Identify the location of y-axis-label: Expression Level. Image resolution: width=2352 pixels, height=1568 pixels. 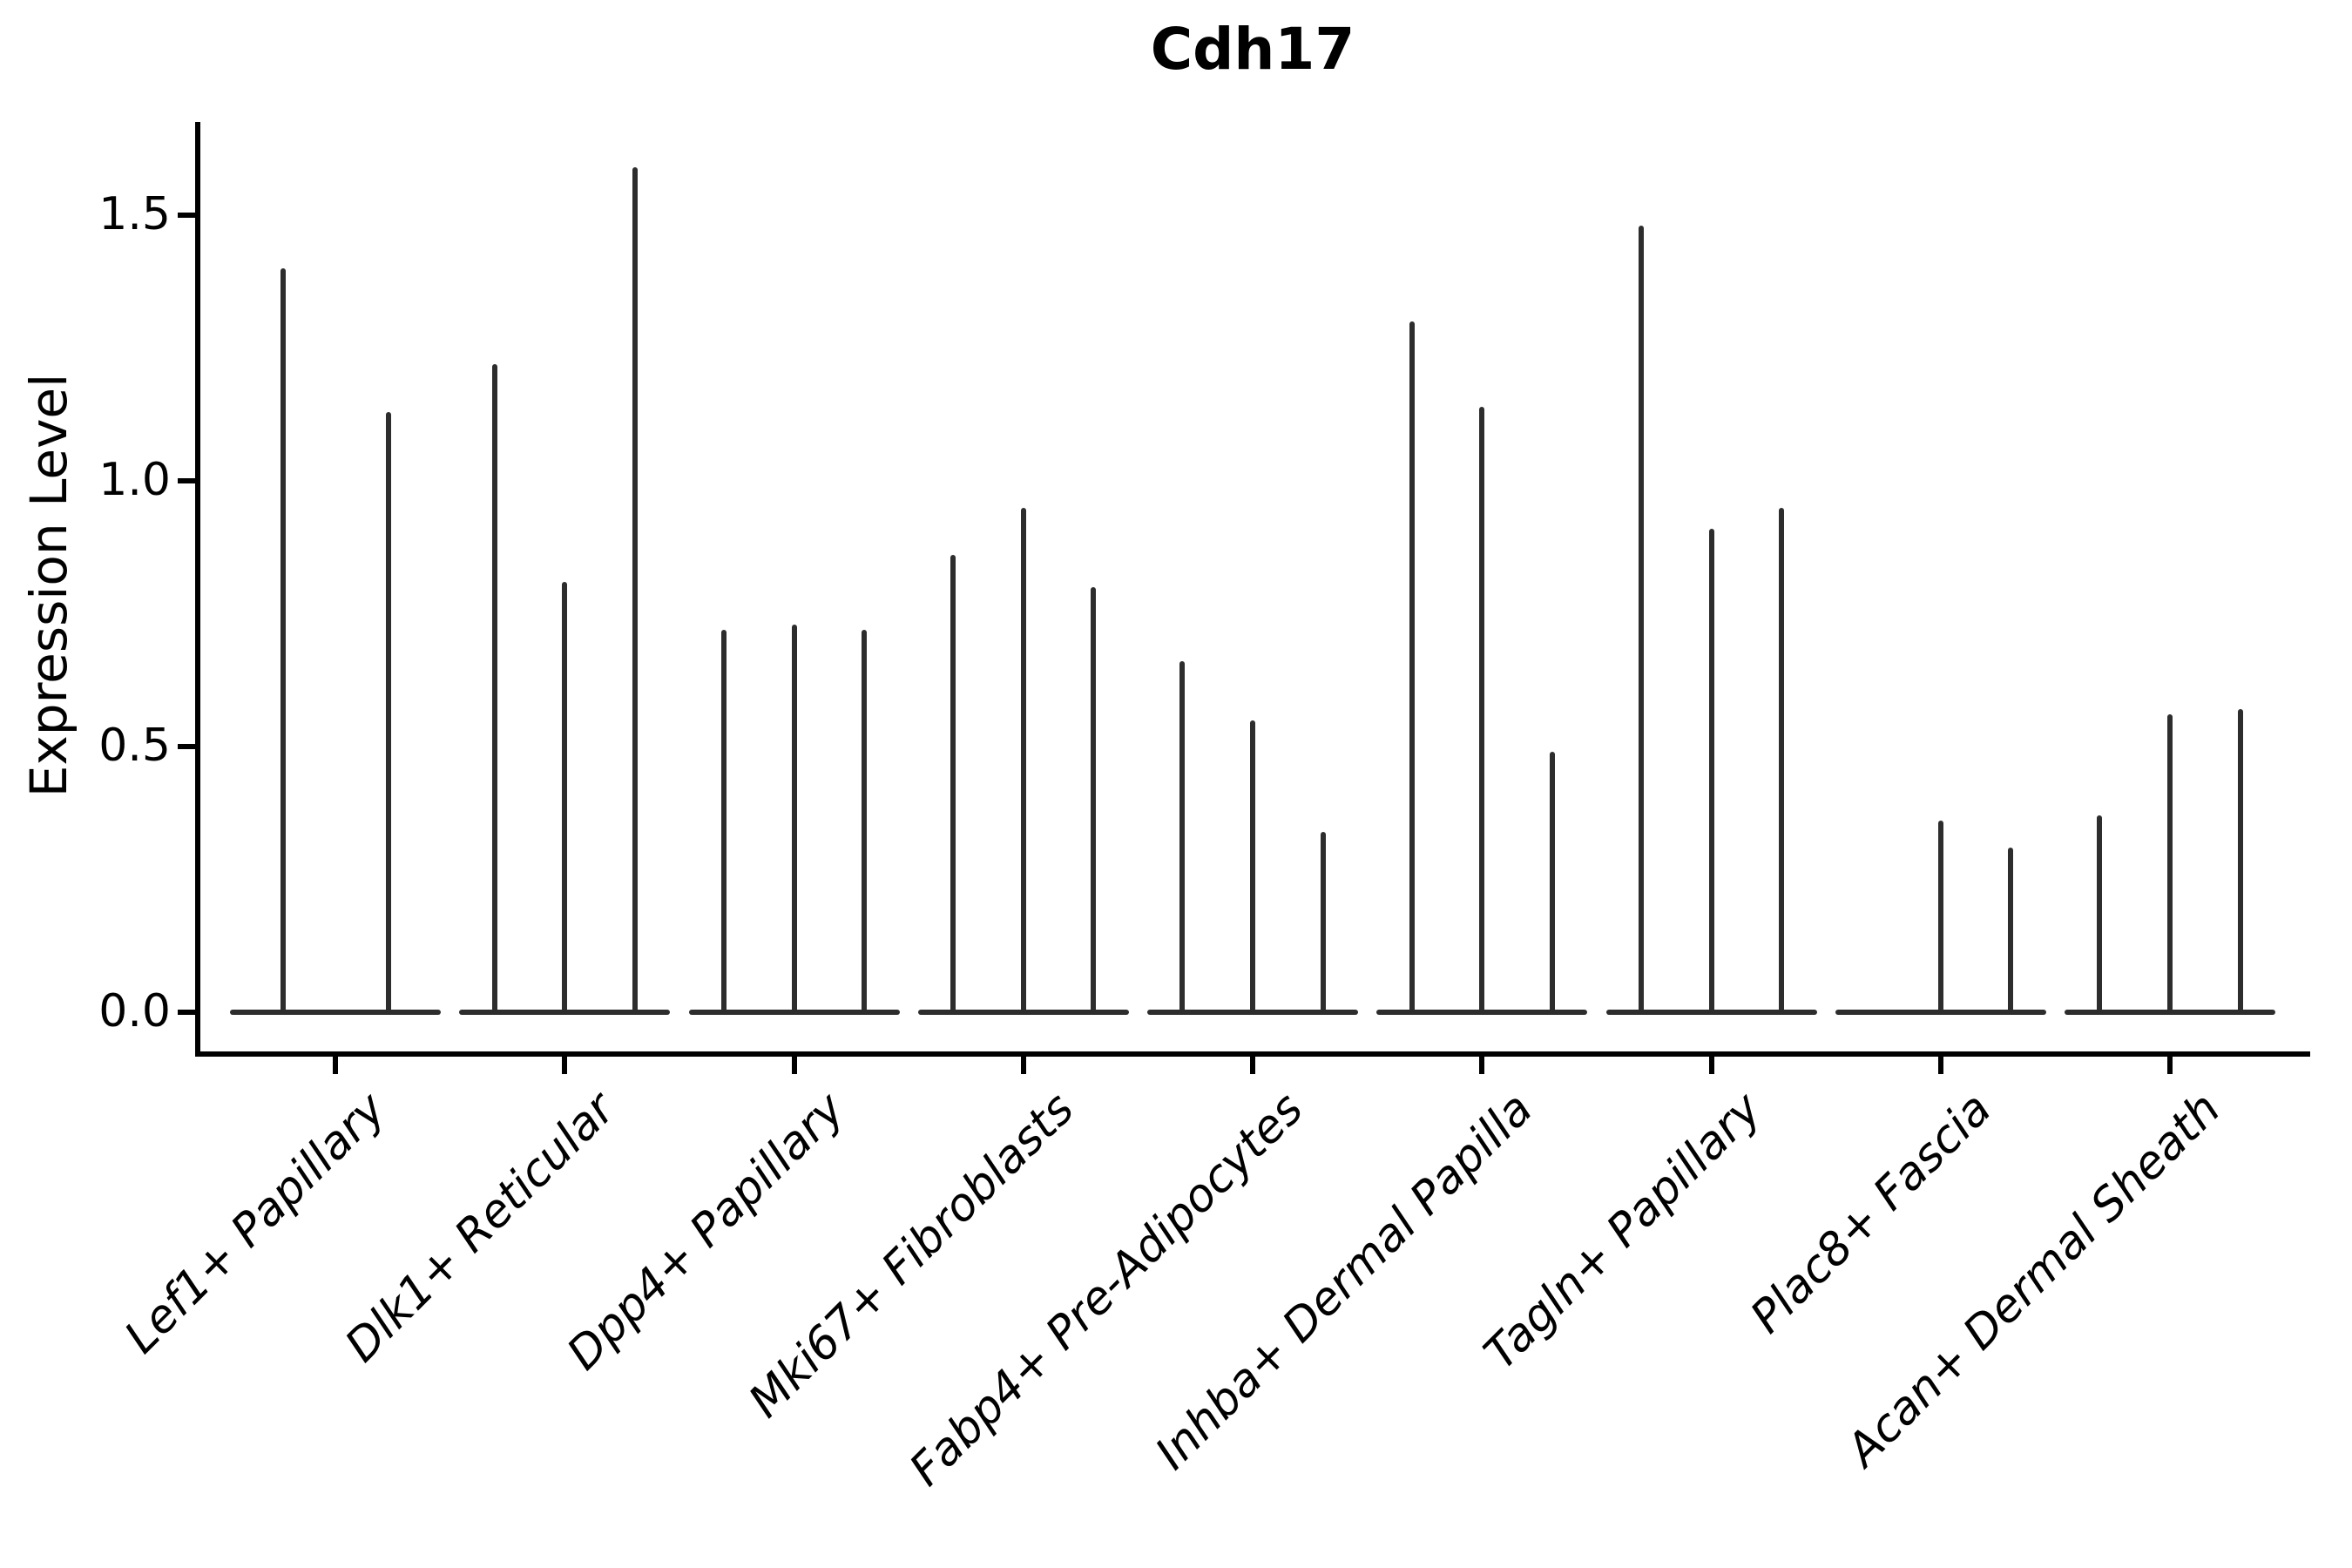
(48, 585).